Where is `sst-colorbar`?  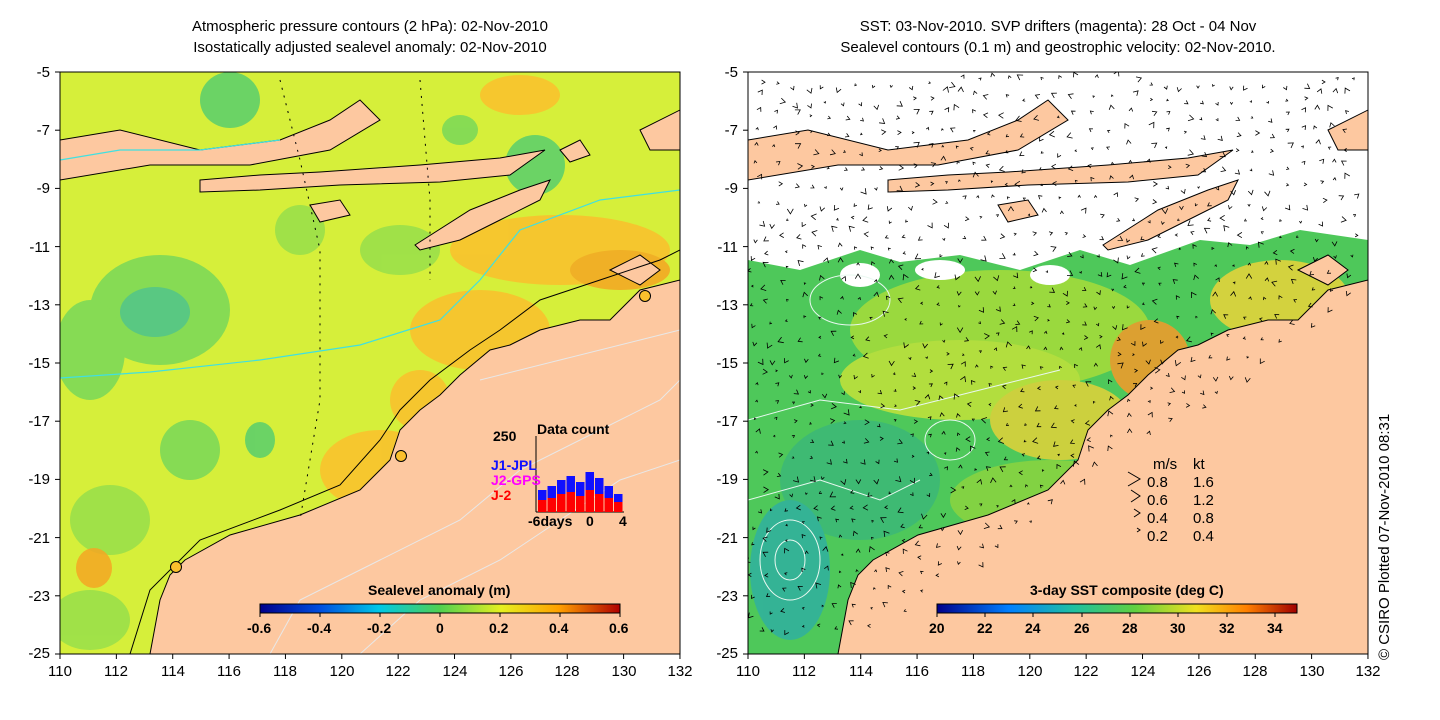
sst-colorbar is located at coordinates (1117, 608).